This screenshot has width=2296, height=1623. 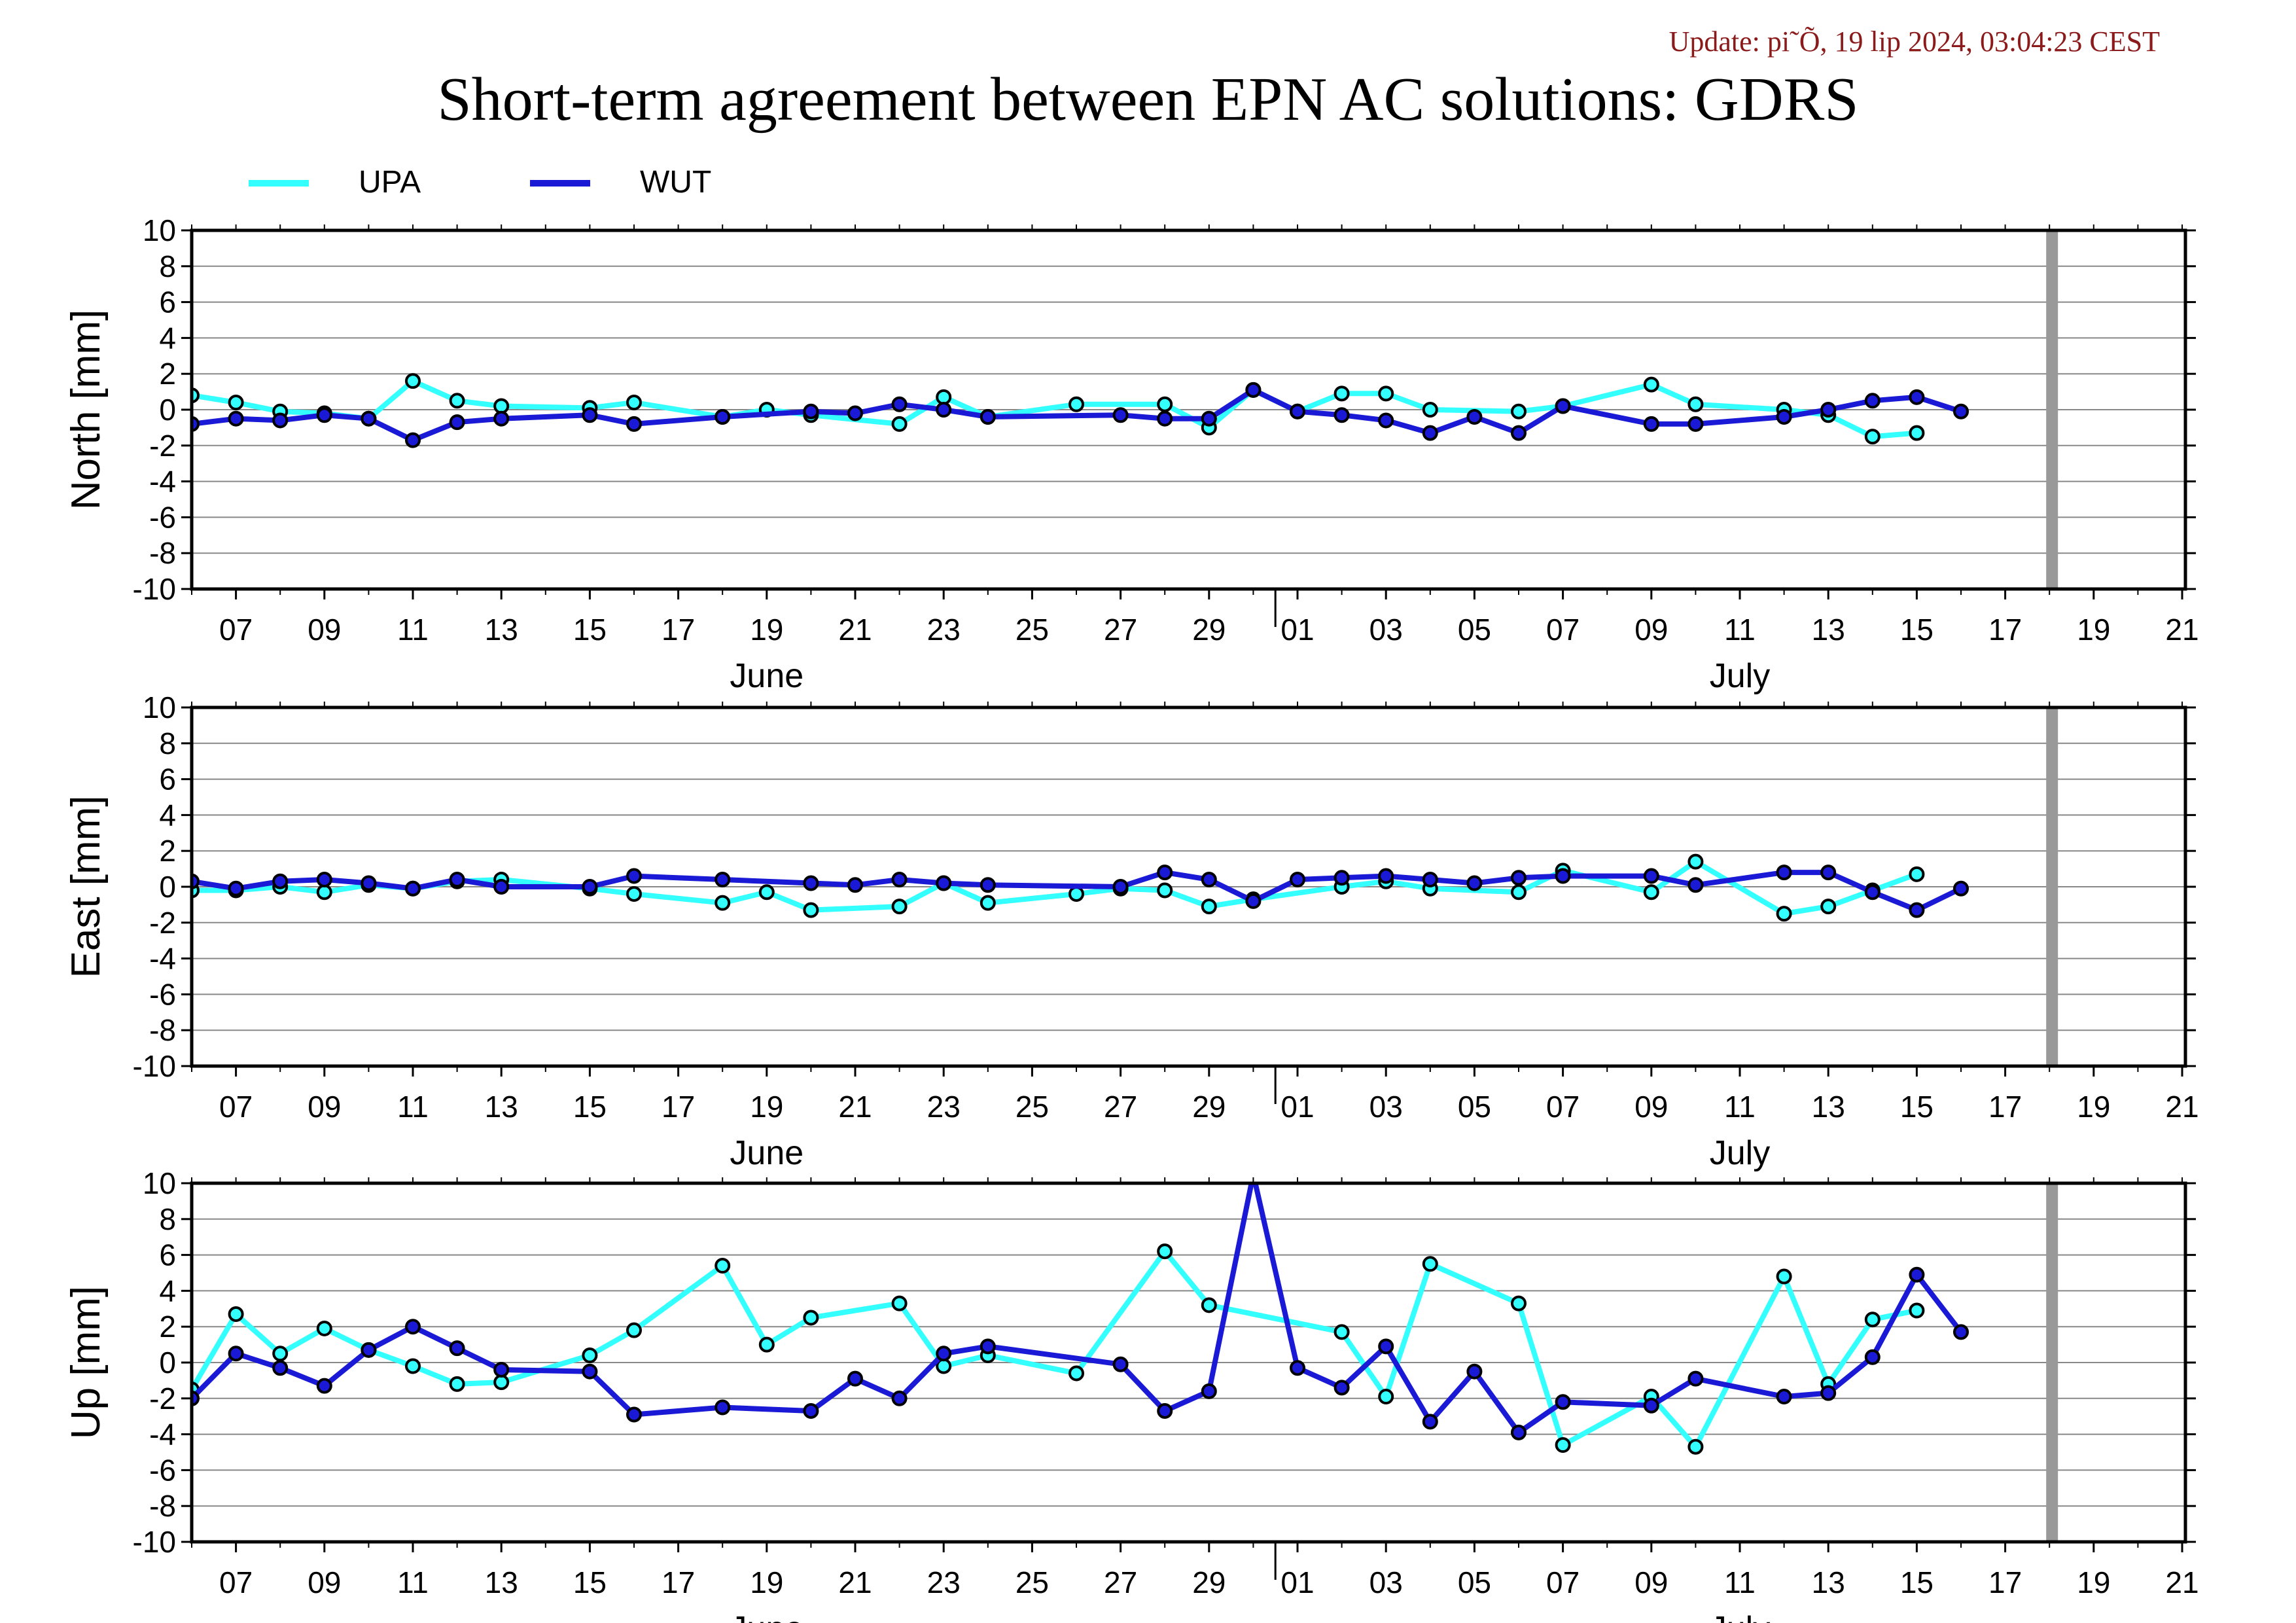 What do you see at coordinates (86, 886) in the screenshot?
I see `y-axis-label: East [mm]` at bounding box center [86, 886].